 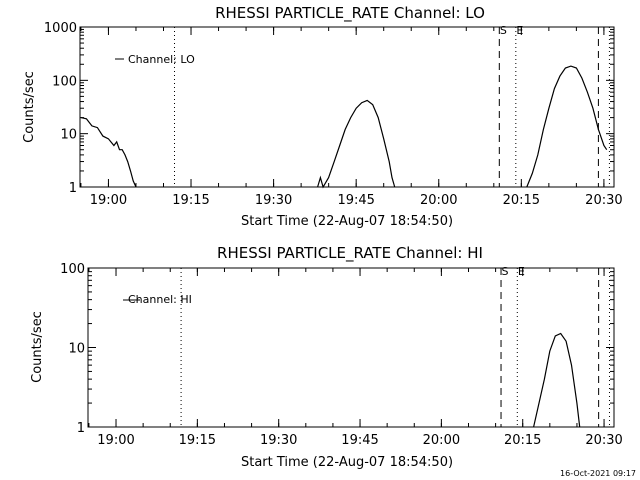 I want to click on x-axis-label-lo: Start Time (22-Aug-07 18:54:50), so click(x=347, y=221).